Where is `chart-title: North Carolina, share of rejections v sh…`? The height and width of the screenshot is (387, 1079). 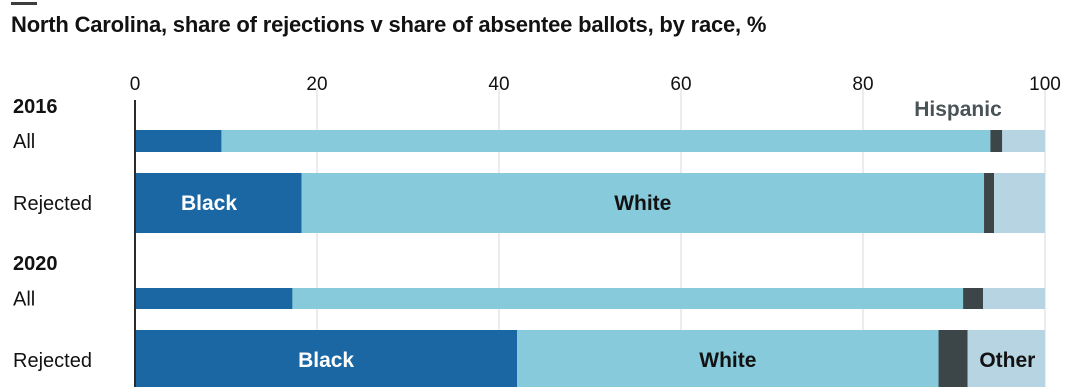 chart-title: North Carolina, share of rejections v sh… is located at coordinates (389, 24).